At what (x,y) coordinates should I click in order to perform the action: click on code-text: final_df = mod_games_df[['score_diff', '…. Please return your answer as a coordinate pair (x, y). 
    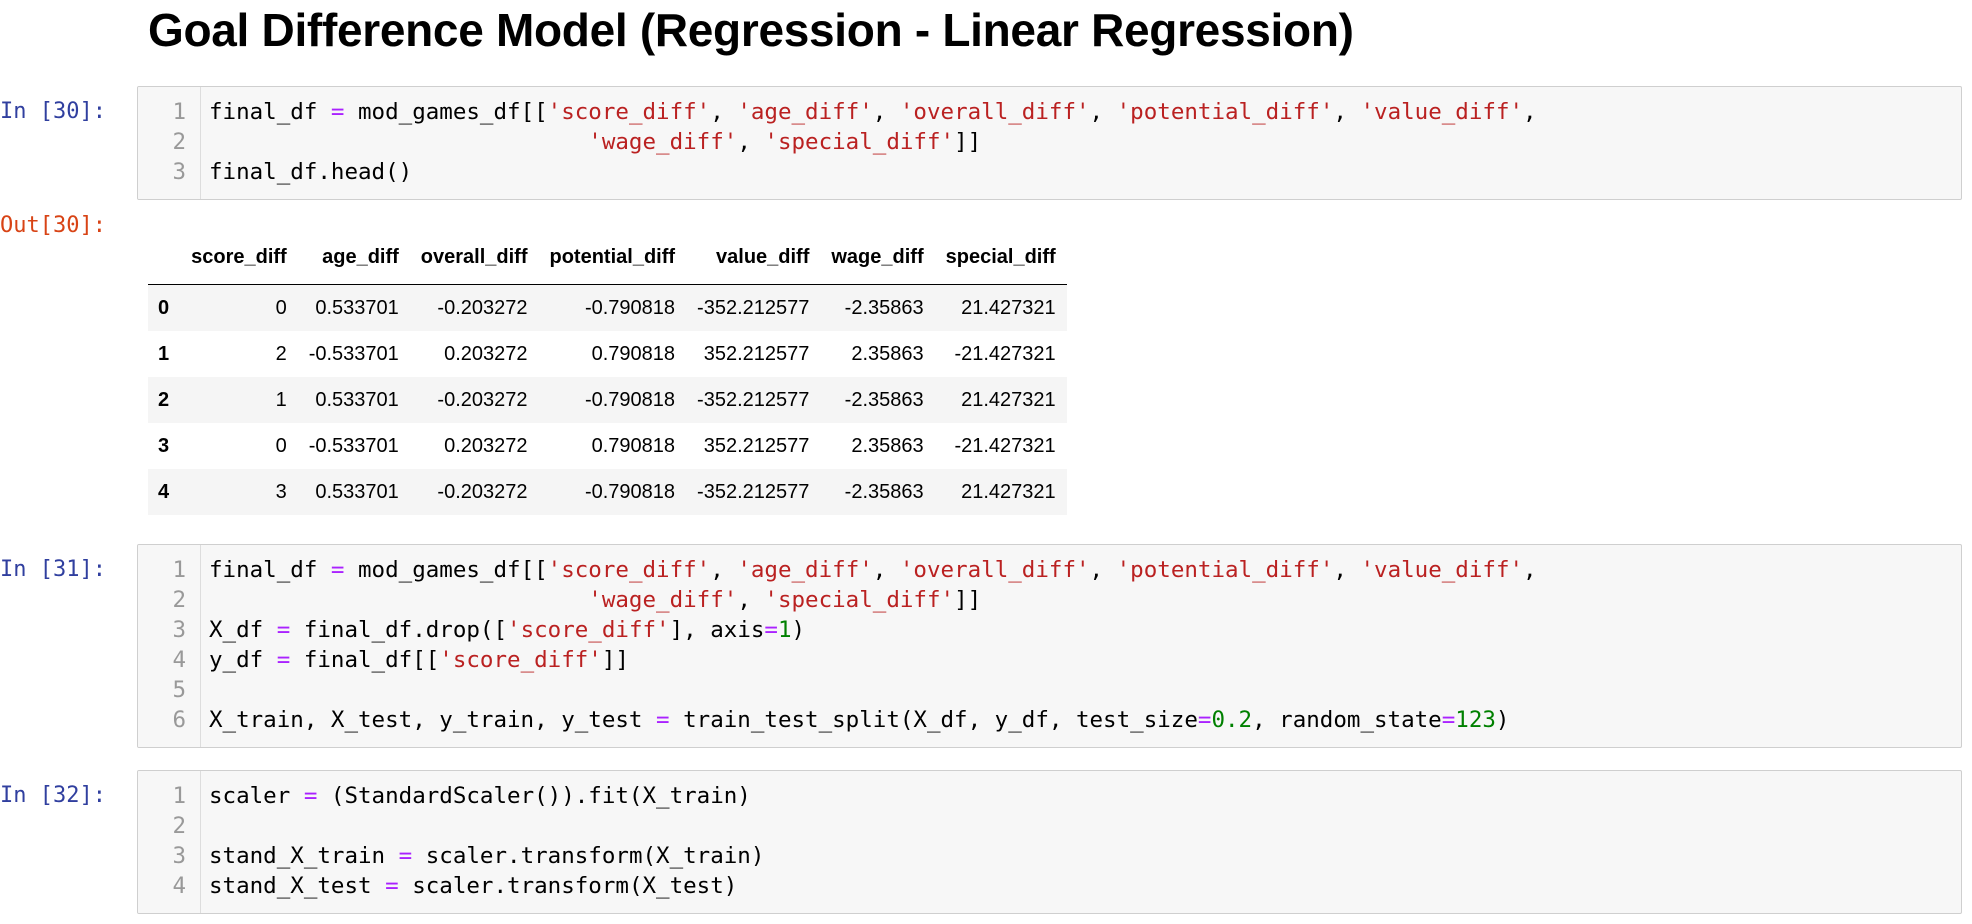
    Looking at the image, I should click on (873, 112).